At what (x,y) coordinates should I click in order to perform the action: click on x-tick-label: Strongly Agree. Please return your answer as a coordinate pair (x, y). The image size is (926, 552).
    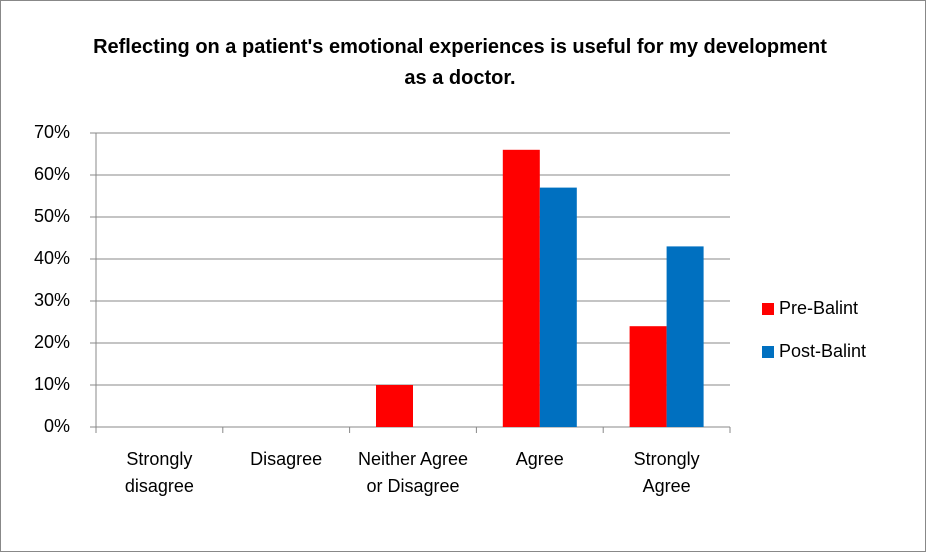
    Looking at the image, I should click on (666, 472).